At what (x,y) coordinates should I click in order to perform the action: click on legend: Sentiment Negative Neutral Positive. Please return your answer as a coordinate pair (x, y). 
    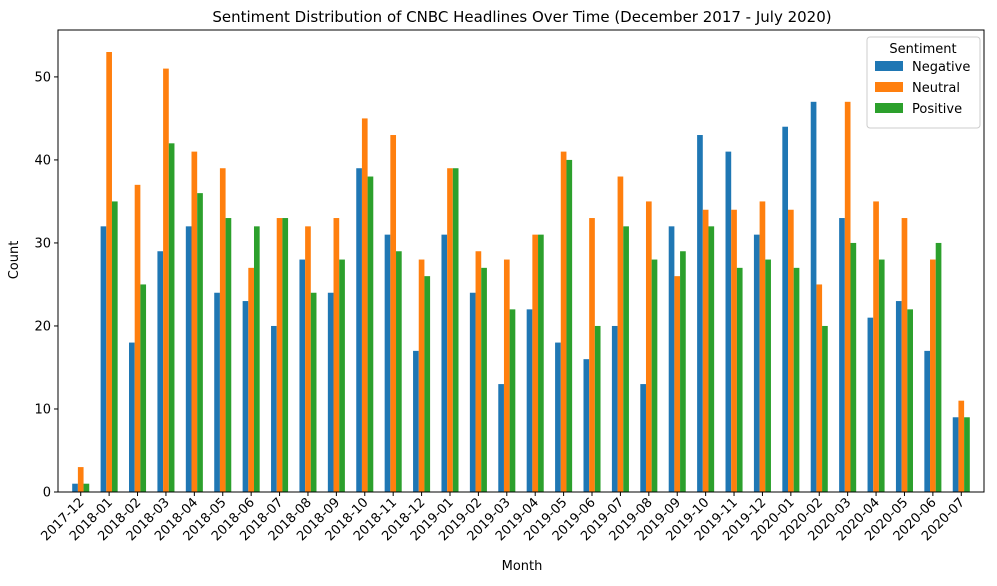
    Looking at the image, I should click on (923, 82).